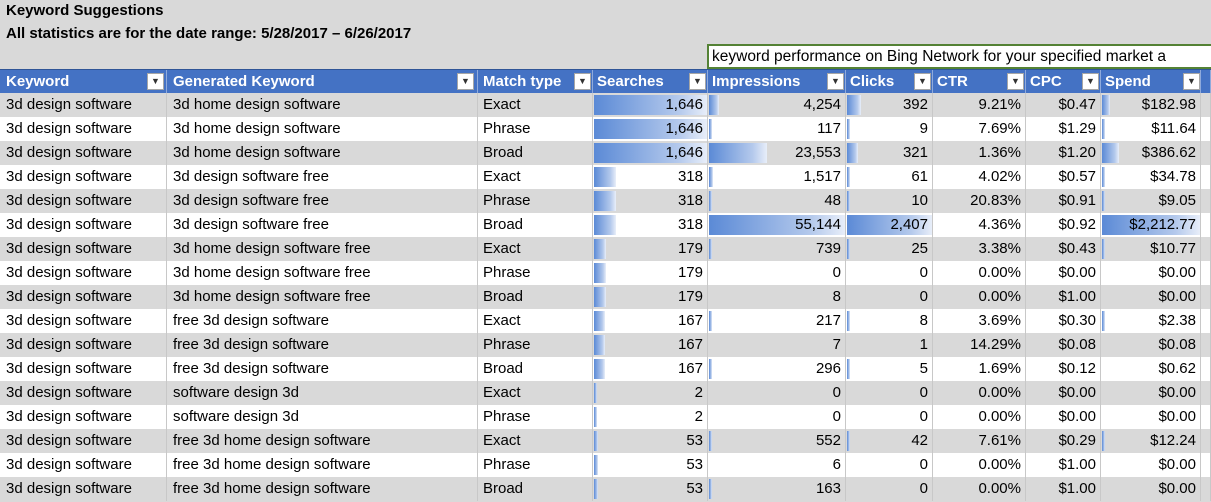 The image size is (1211, 502). What do you see at coordinates (979, 369) in the screenshot?
I see `cell-ctr: 1.69%` at bounding box center [979, 369].